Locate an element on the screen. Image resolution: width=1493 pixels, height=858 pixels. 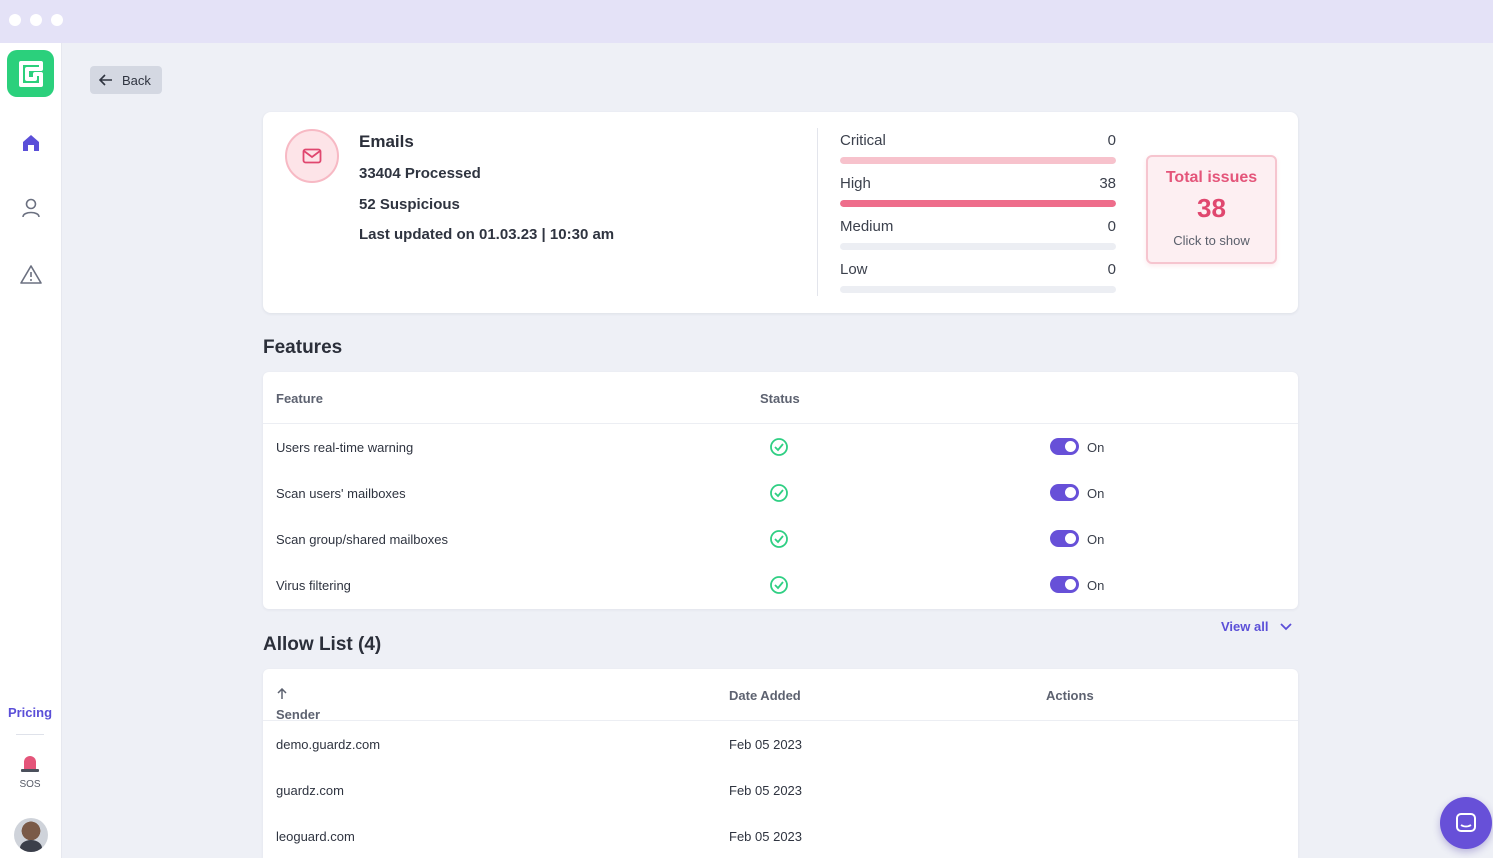
severity-row-high: High 38 is located at coordinates (978, 191).